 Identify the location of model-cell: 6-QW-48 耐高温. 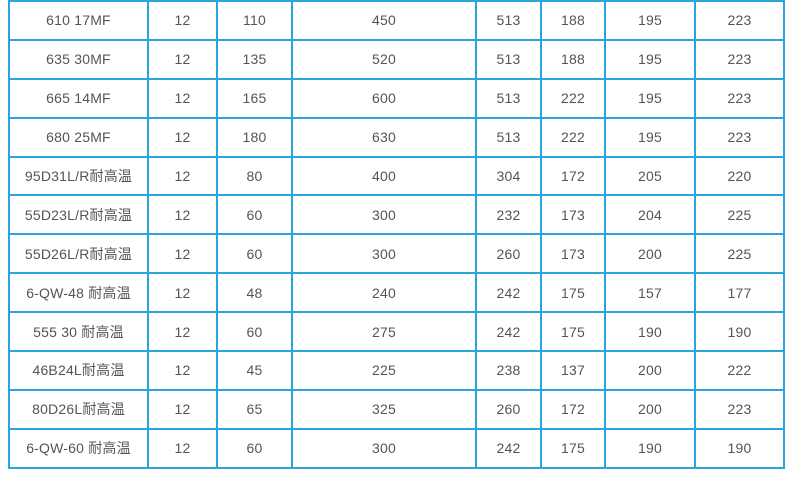
(78, 293).